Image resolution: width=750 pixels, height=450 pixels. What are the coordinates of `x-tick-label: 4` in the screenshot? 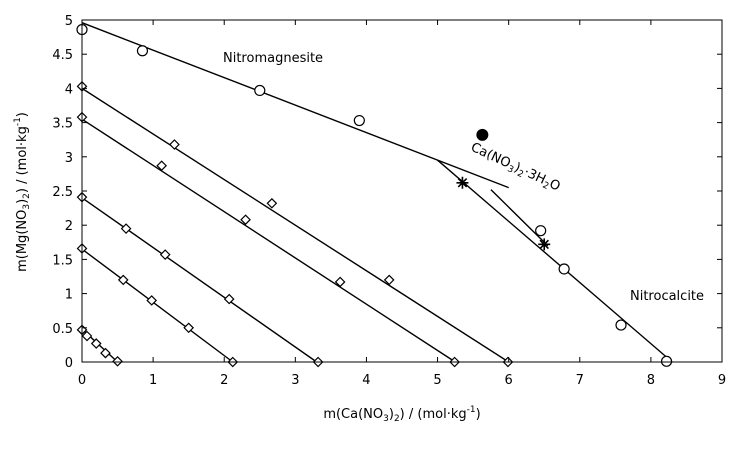 It's located at (366, 380).